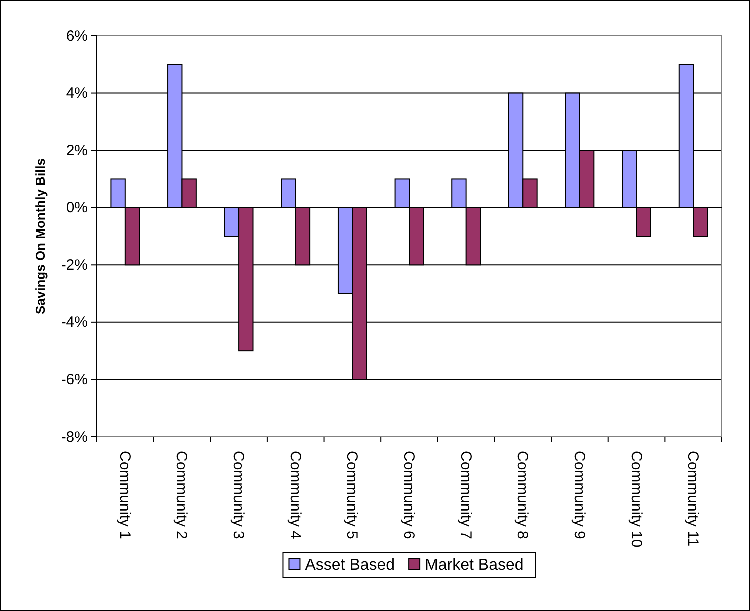 The width and height of the screenshot is (750, 611). Describe the element at coordinates (409, 495) in the screenshot. I see `x-tick-label: Community 6` at that location.